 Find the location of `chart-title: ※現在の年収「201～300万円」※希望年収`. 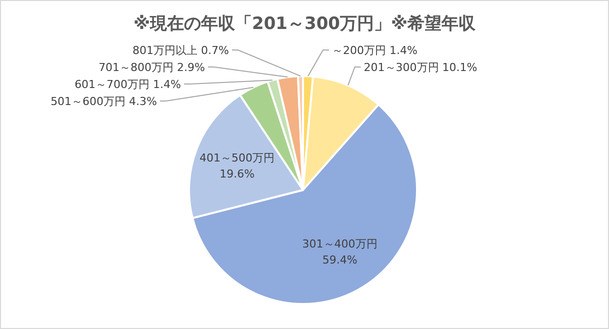

chart-title: ※現在の年収「201～300万円」※希望年収 is located at coordinates (305, 24).